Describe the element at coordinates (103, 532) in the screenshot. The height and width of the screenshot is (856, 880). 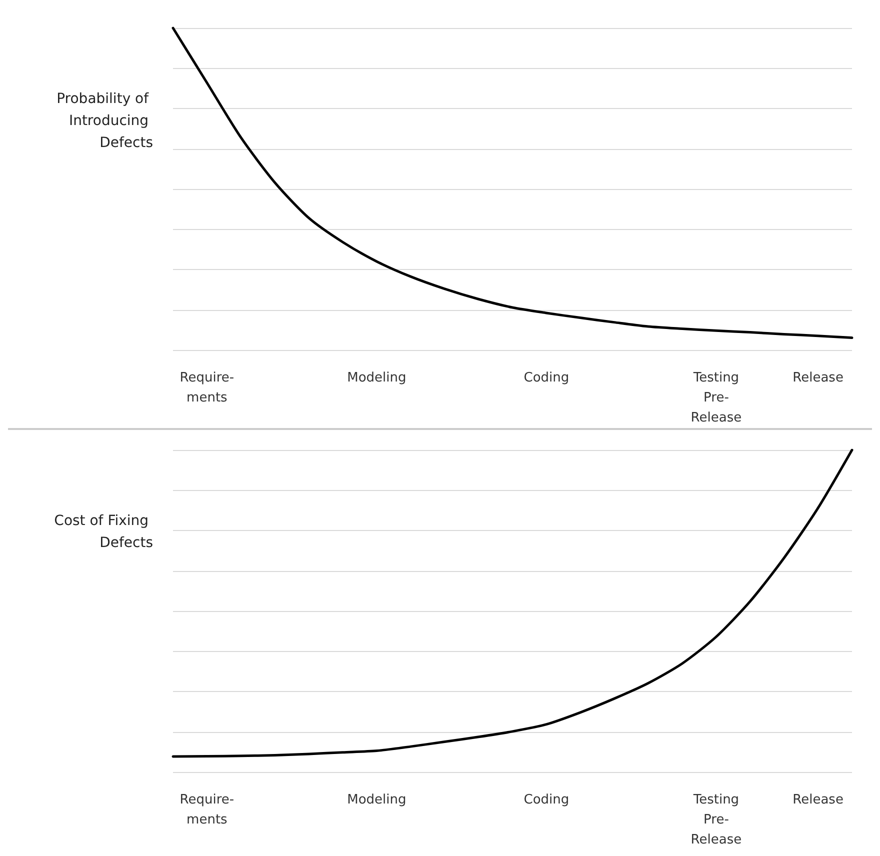
I see `y-axis-title: Cost of Fixing Defects` at that location.